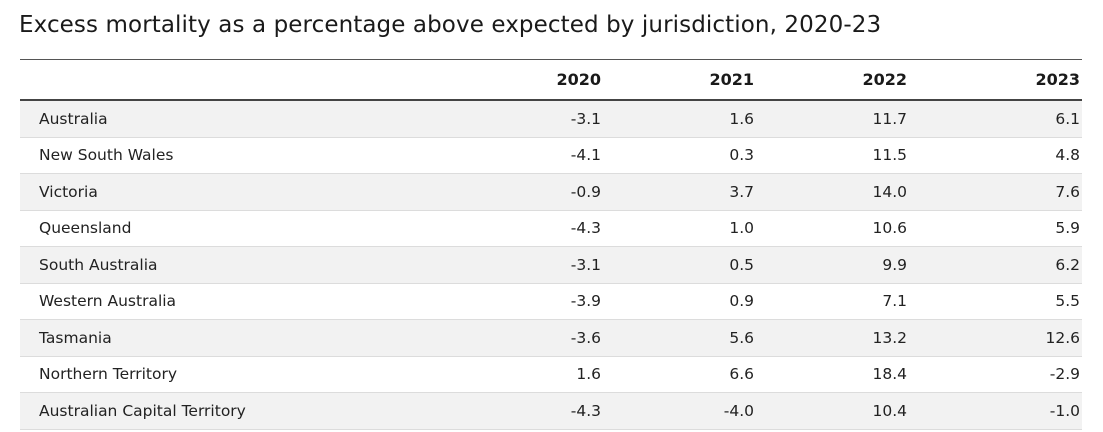 The width and height of the screenshot is (1103, 432). Describe the element at coordinates (73, 118) in the screenshot. I see `row-jurisdiction-label: Australia` at that location.